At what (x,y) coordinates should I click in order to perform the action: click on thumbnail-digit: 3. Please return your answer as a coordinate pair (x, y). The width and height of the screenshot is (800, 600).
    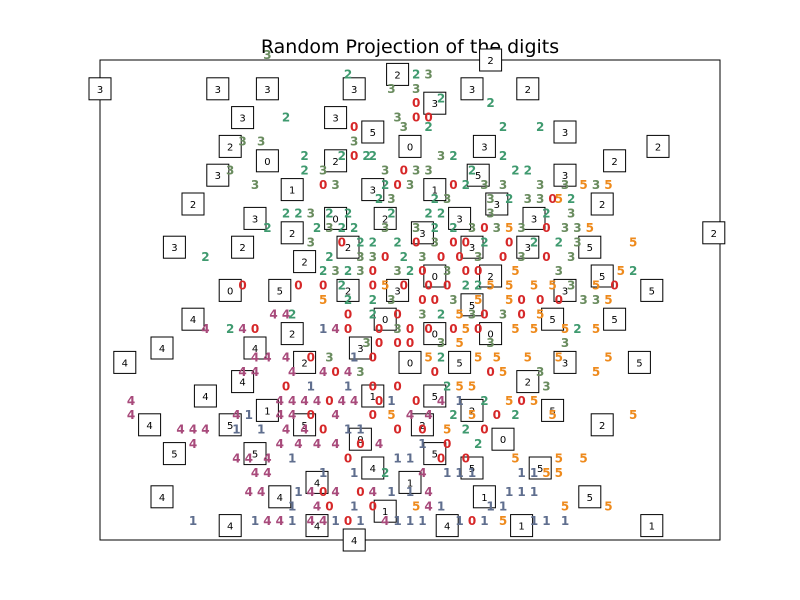
    Looking at the image, I should click on (565, 133).